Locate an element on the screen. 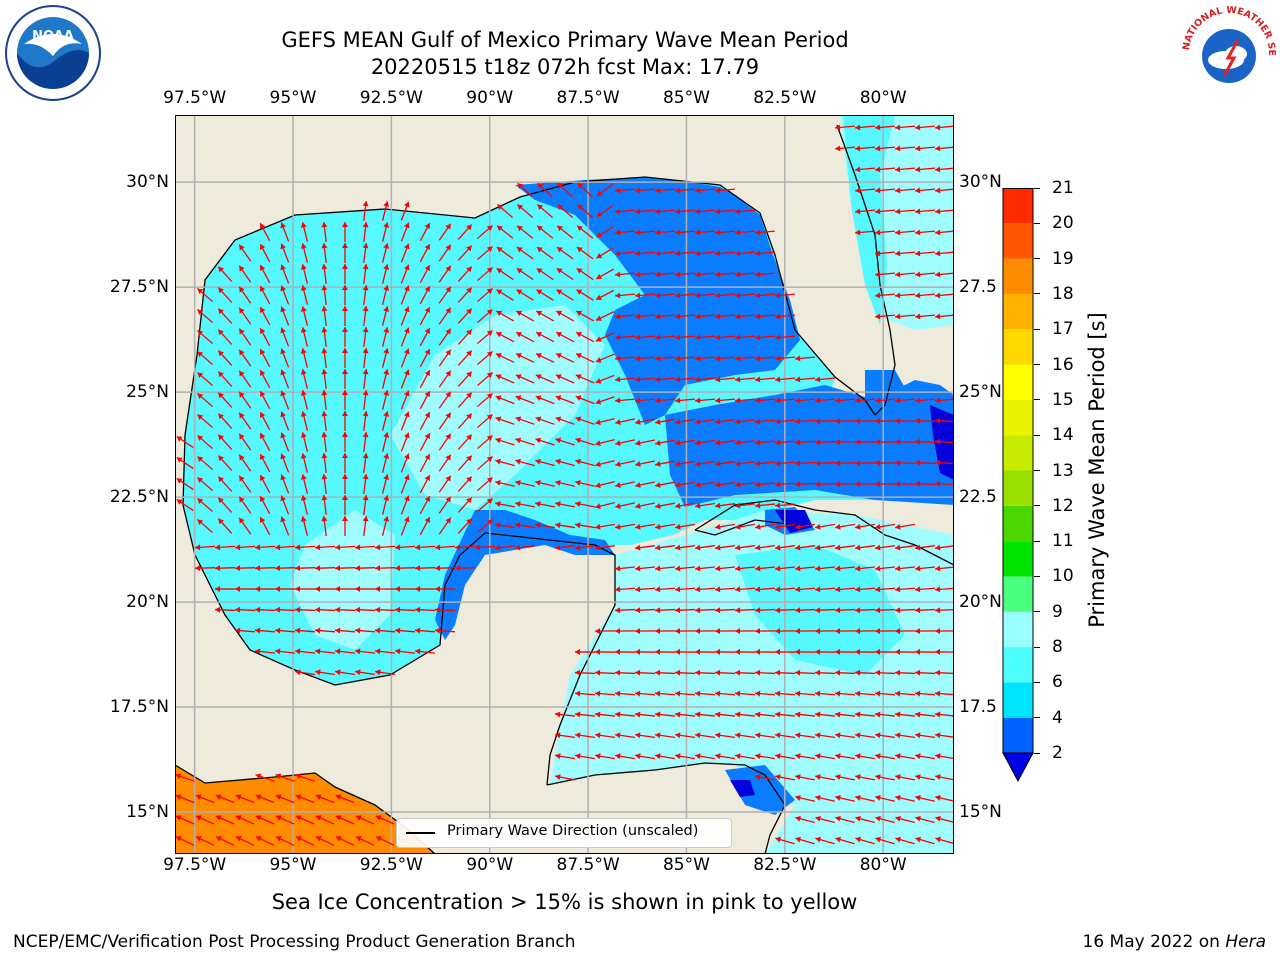  pacific-water-17to18 is located at coordinates (305, 809).